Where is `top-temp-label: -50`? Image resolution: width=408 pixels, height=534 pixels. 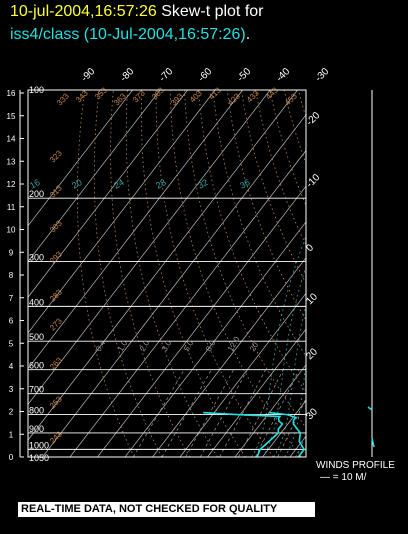
top-temp-label: -50 is located at coordinates (244, 75).